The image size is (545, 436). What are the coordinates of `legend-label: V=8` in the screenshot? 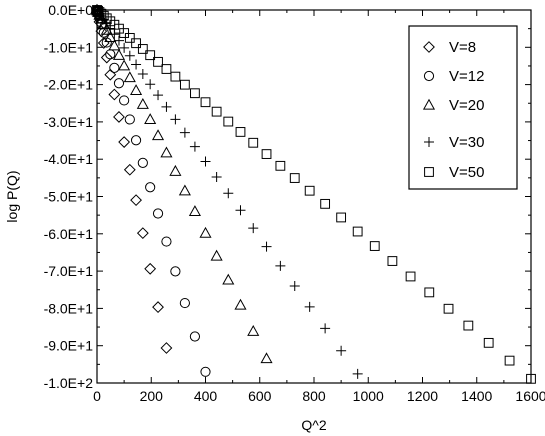 It's located at (462, 47).